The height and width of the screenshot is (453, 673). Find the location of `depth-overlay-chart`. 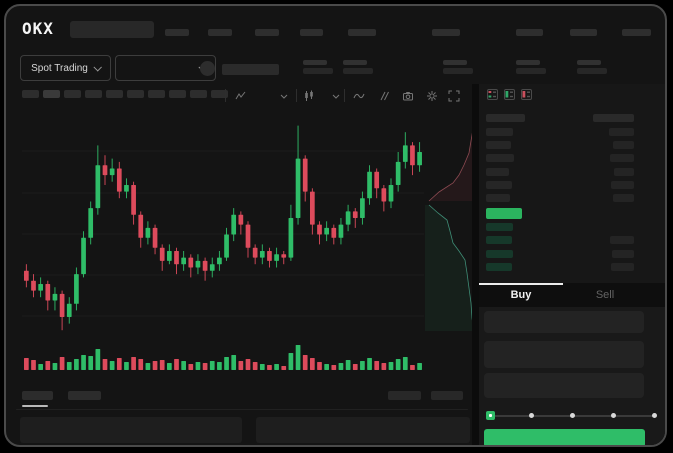

depth-overlay-chart is located at coordinates (453, 222).